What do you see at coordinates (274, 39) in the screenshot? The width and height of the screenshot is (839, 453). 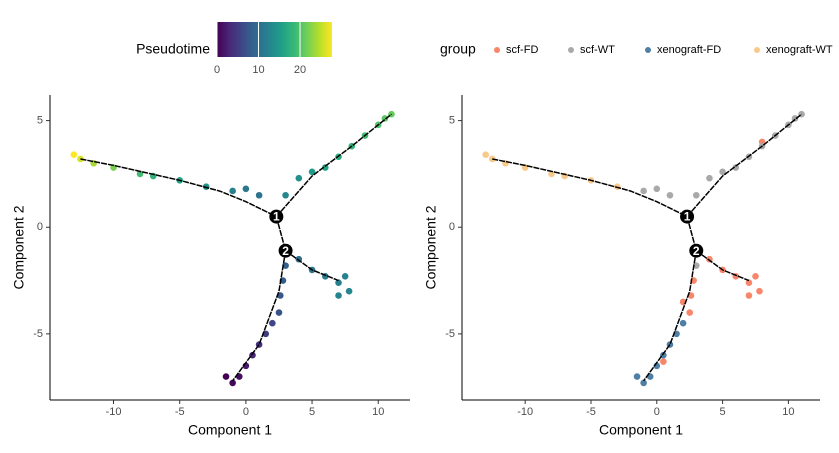 I see `colorbar` at bounding box center [274, 39].